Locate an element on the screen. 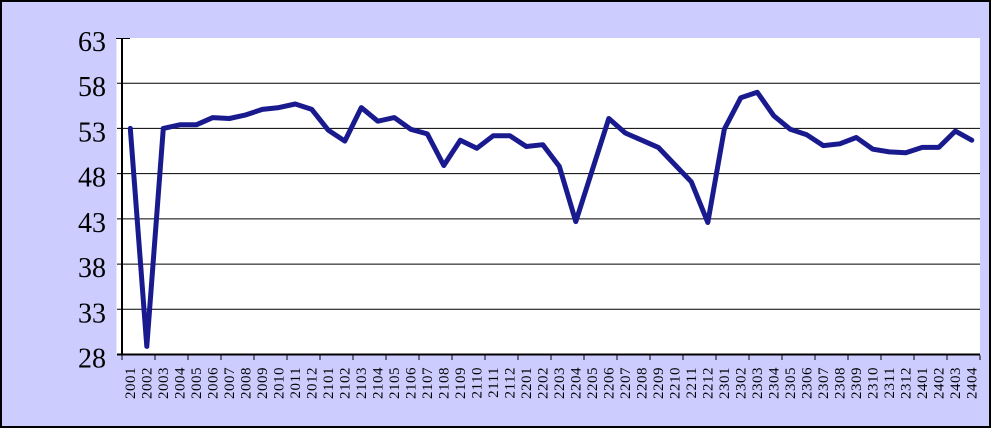  x-axis-tick-label: 2101 is located at coordinates (329, 383).